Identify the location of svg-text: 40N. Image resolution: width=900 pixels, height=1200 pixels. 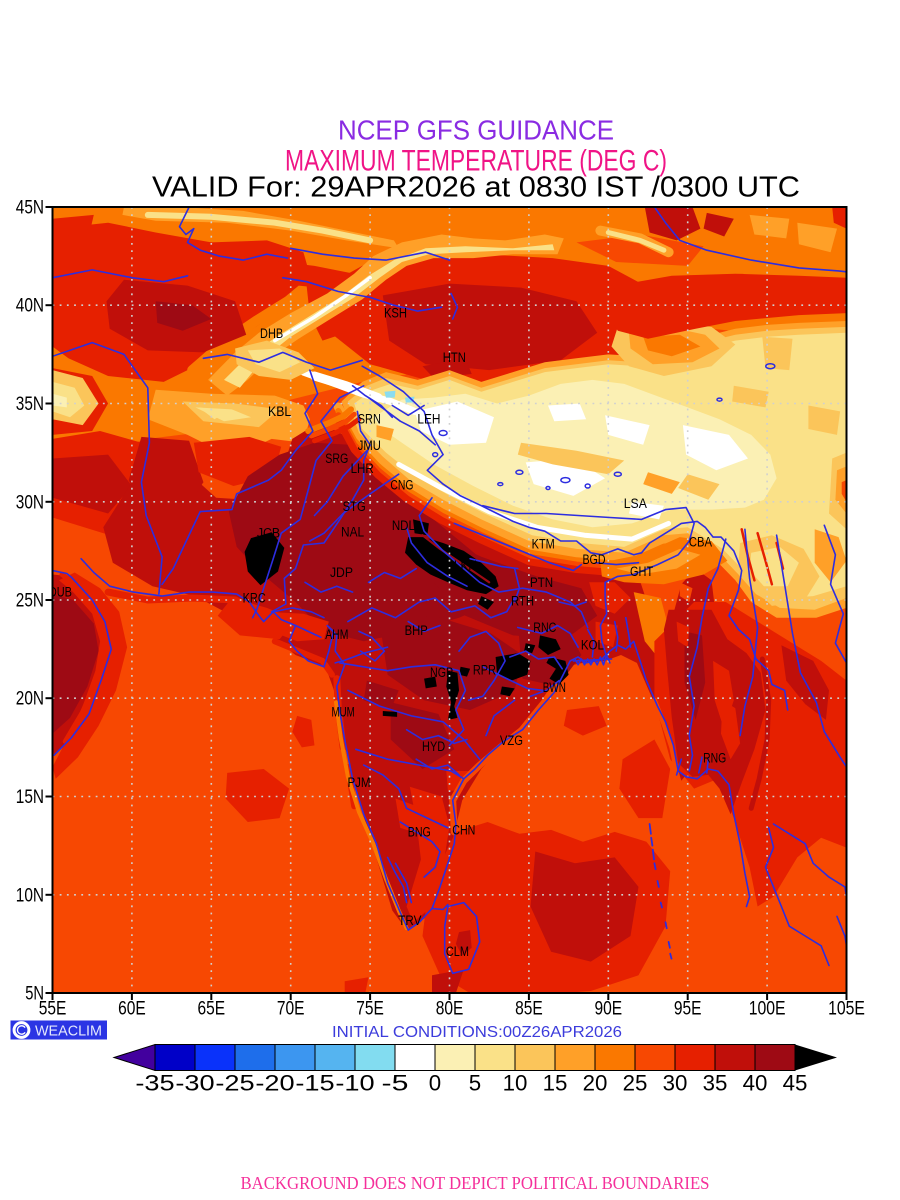
(30, 306).